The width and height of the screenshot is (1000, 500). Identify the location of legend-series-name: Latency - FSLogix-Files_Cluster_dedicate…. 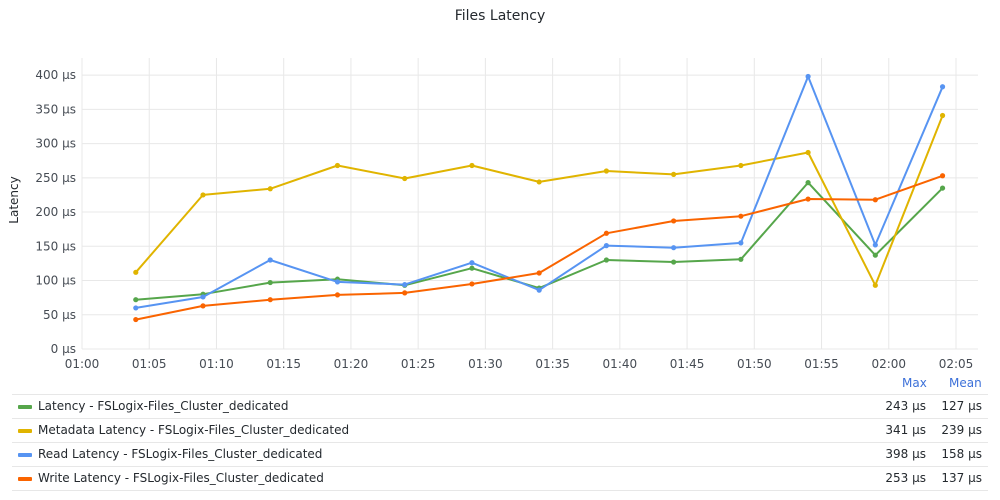
(163, 406).